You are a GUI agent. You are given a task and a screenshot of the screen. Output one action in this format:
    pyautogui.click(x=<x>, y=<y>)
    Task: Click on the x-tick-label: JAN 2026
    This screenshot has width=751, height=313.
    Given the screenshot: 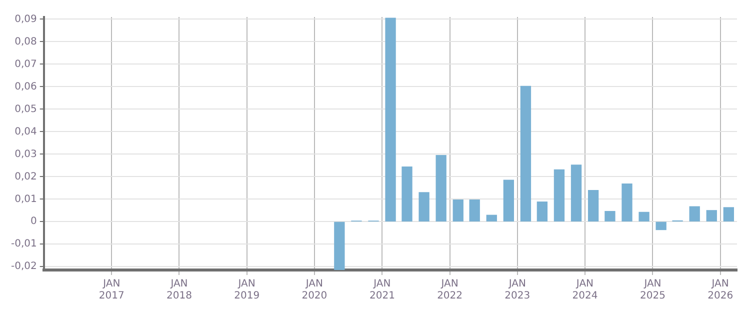 What is the action you would take?
    pyautogui.click(x=721, y=290)
    